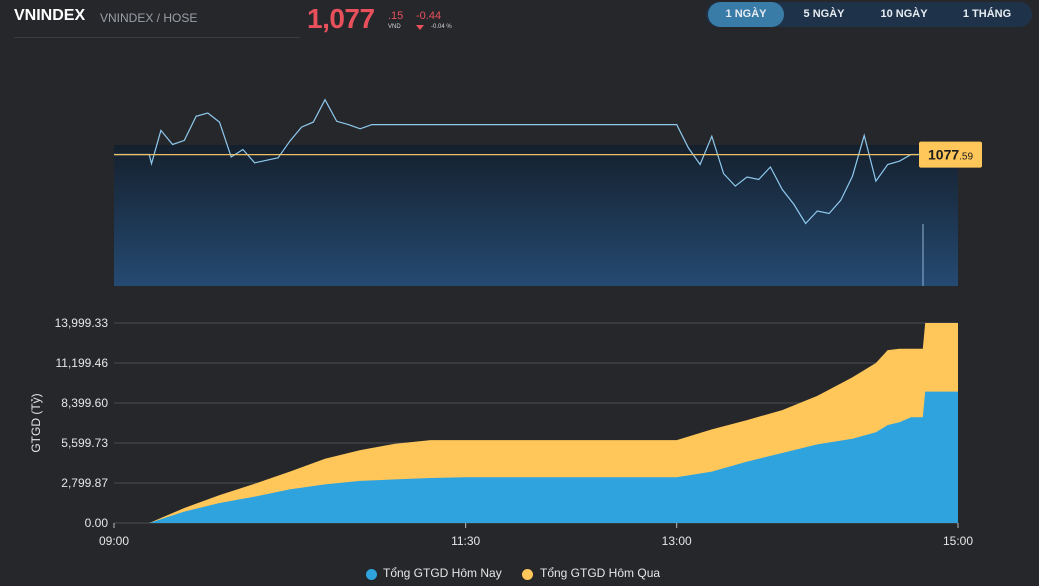 Image resolution: width=1039 pixels, height=586 pixels. What do you see at coordinates (82, 323) in the screenshot?
I see `y-tick-label: 13,999.33` at bounding box center [82, 323].